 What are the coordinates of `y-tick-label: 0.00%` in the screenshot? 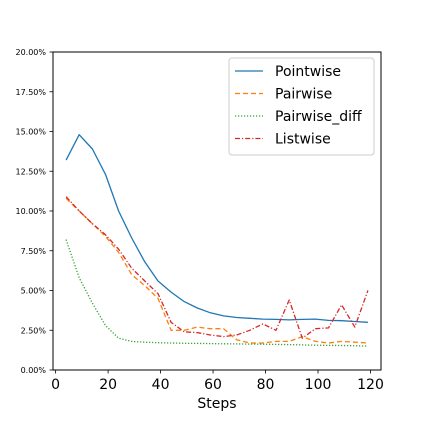 It's located at (34, 370).